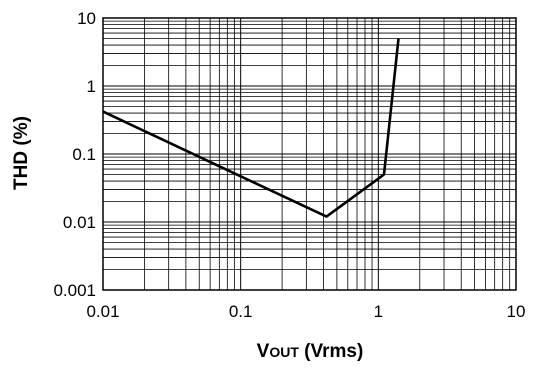 The width and height of the screenshot is (533, 368). Describe the element at coordinates (91, 86) in the screenshot. I see `y-tick-label: 1` at that location.